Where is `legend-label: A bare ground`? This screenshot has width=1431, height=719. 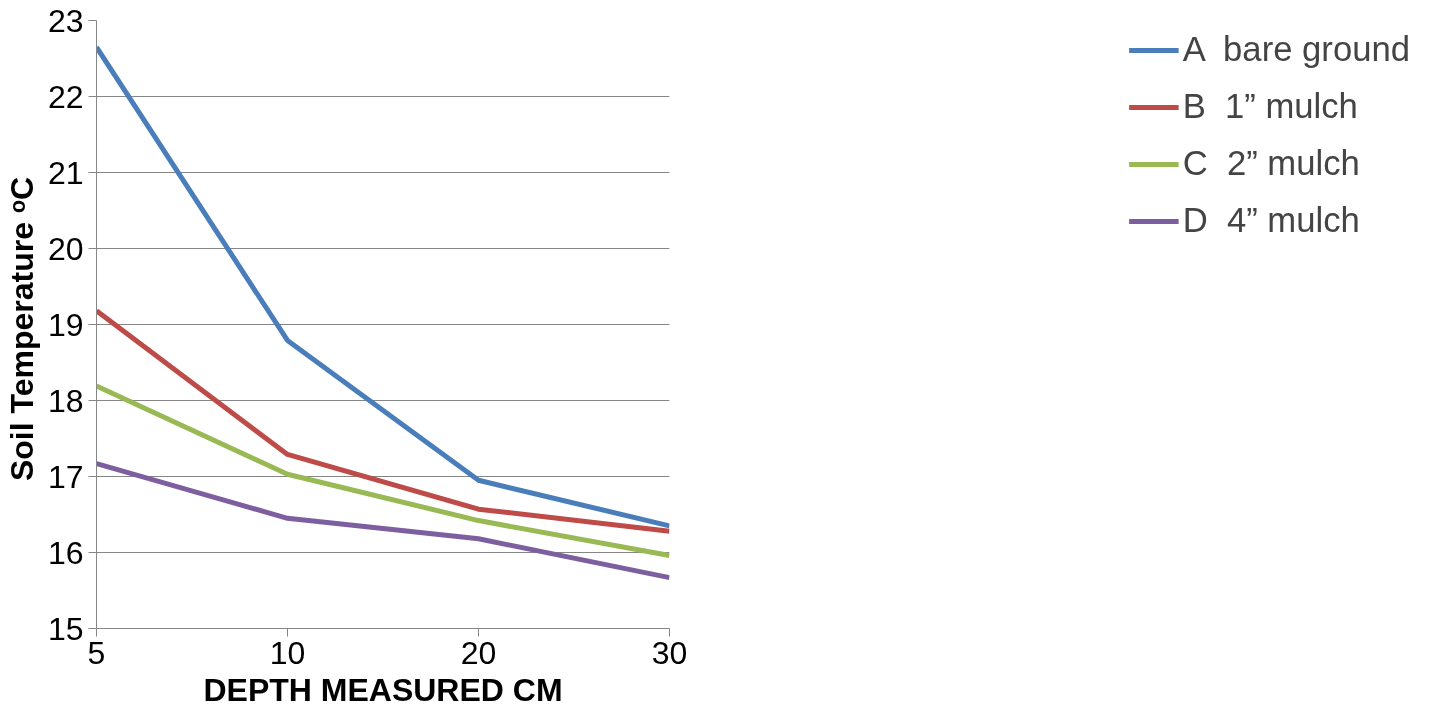 legend-label: A bare ground is located at coordinates (1296, 49).